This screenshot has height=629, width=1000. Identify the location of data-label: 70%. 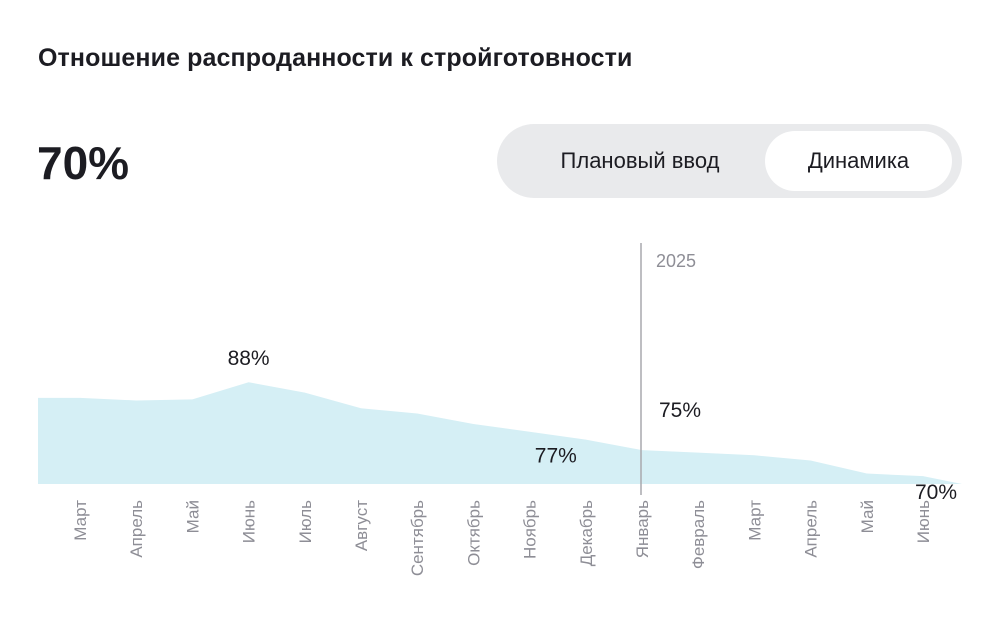
(936, 492).